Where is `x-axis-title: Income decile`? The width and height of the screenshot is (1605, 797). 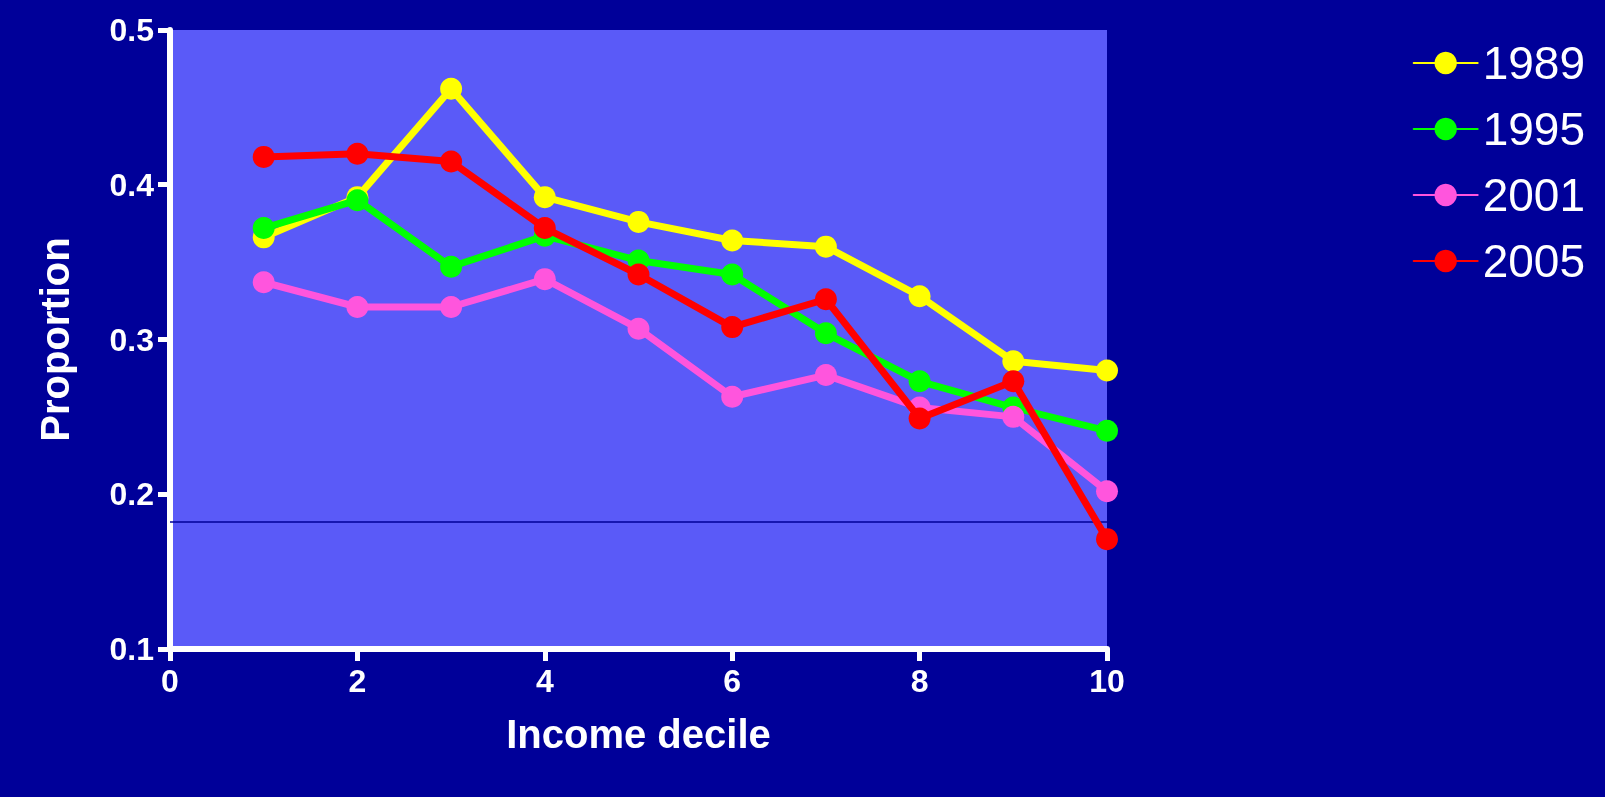 x-axis-title: Income decile is located at coordinates (638, 734).